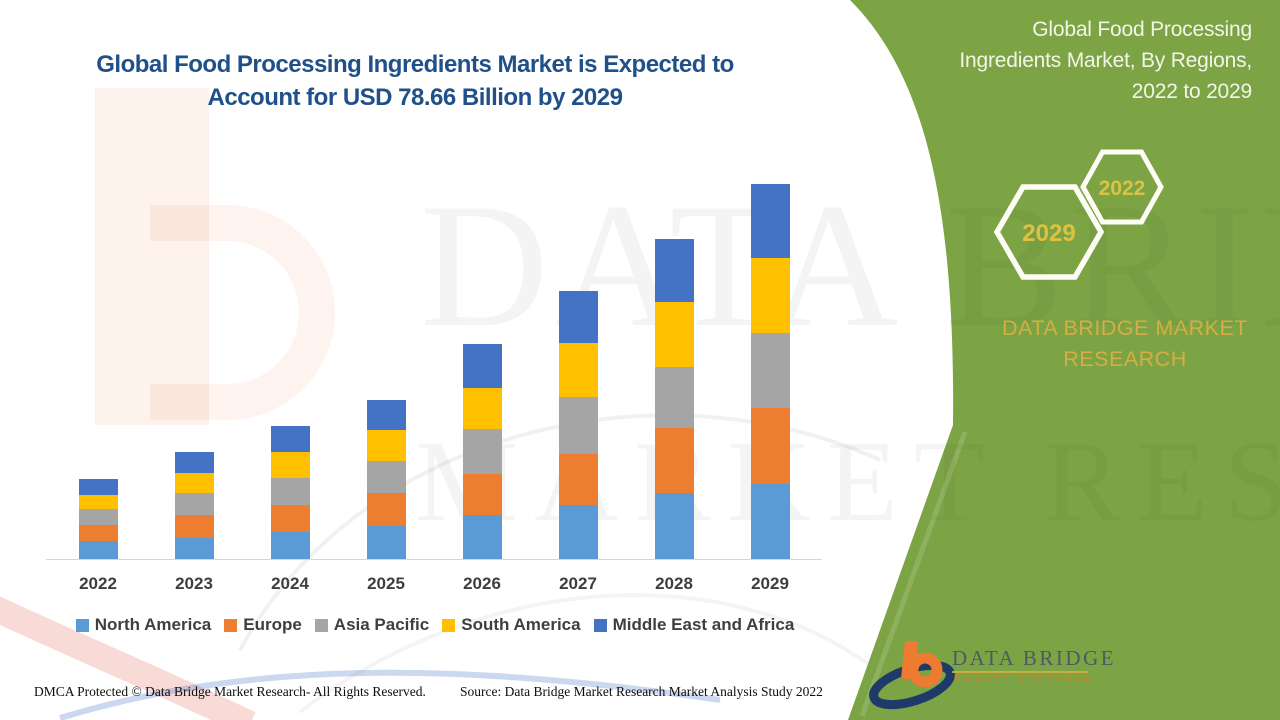 The height and width of the screenshot is (720, 1280). Describe the element at coordinates (1025, 679) in the screenshot. I see `logo-subtitle: MARKET RESEARCH` at that location.